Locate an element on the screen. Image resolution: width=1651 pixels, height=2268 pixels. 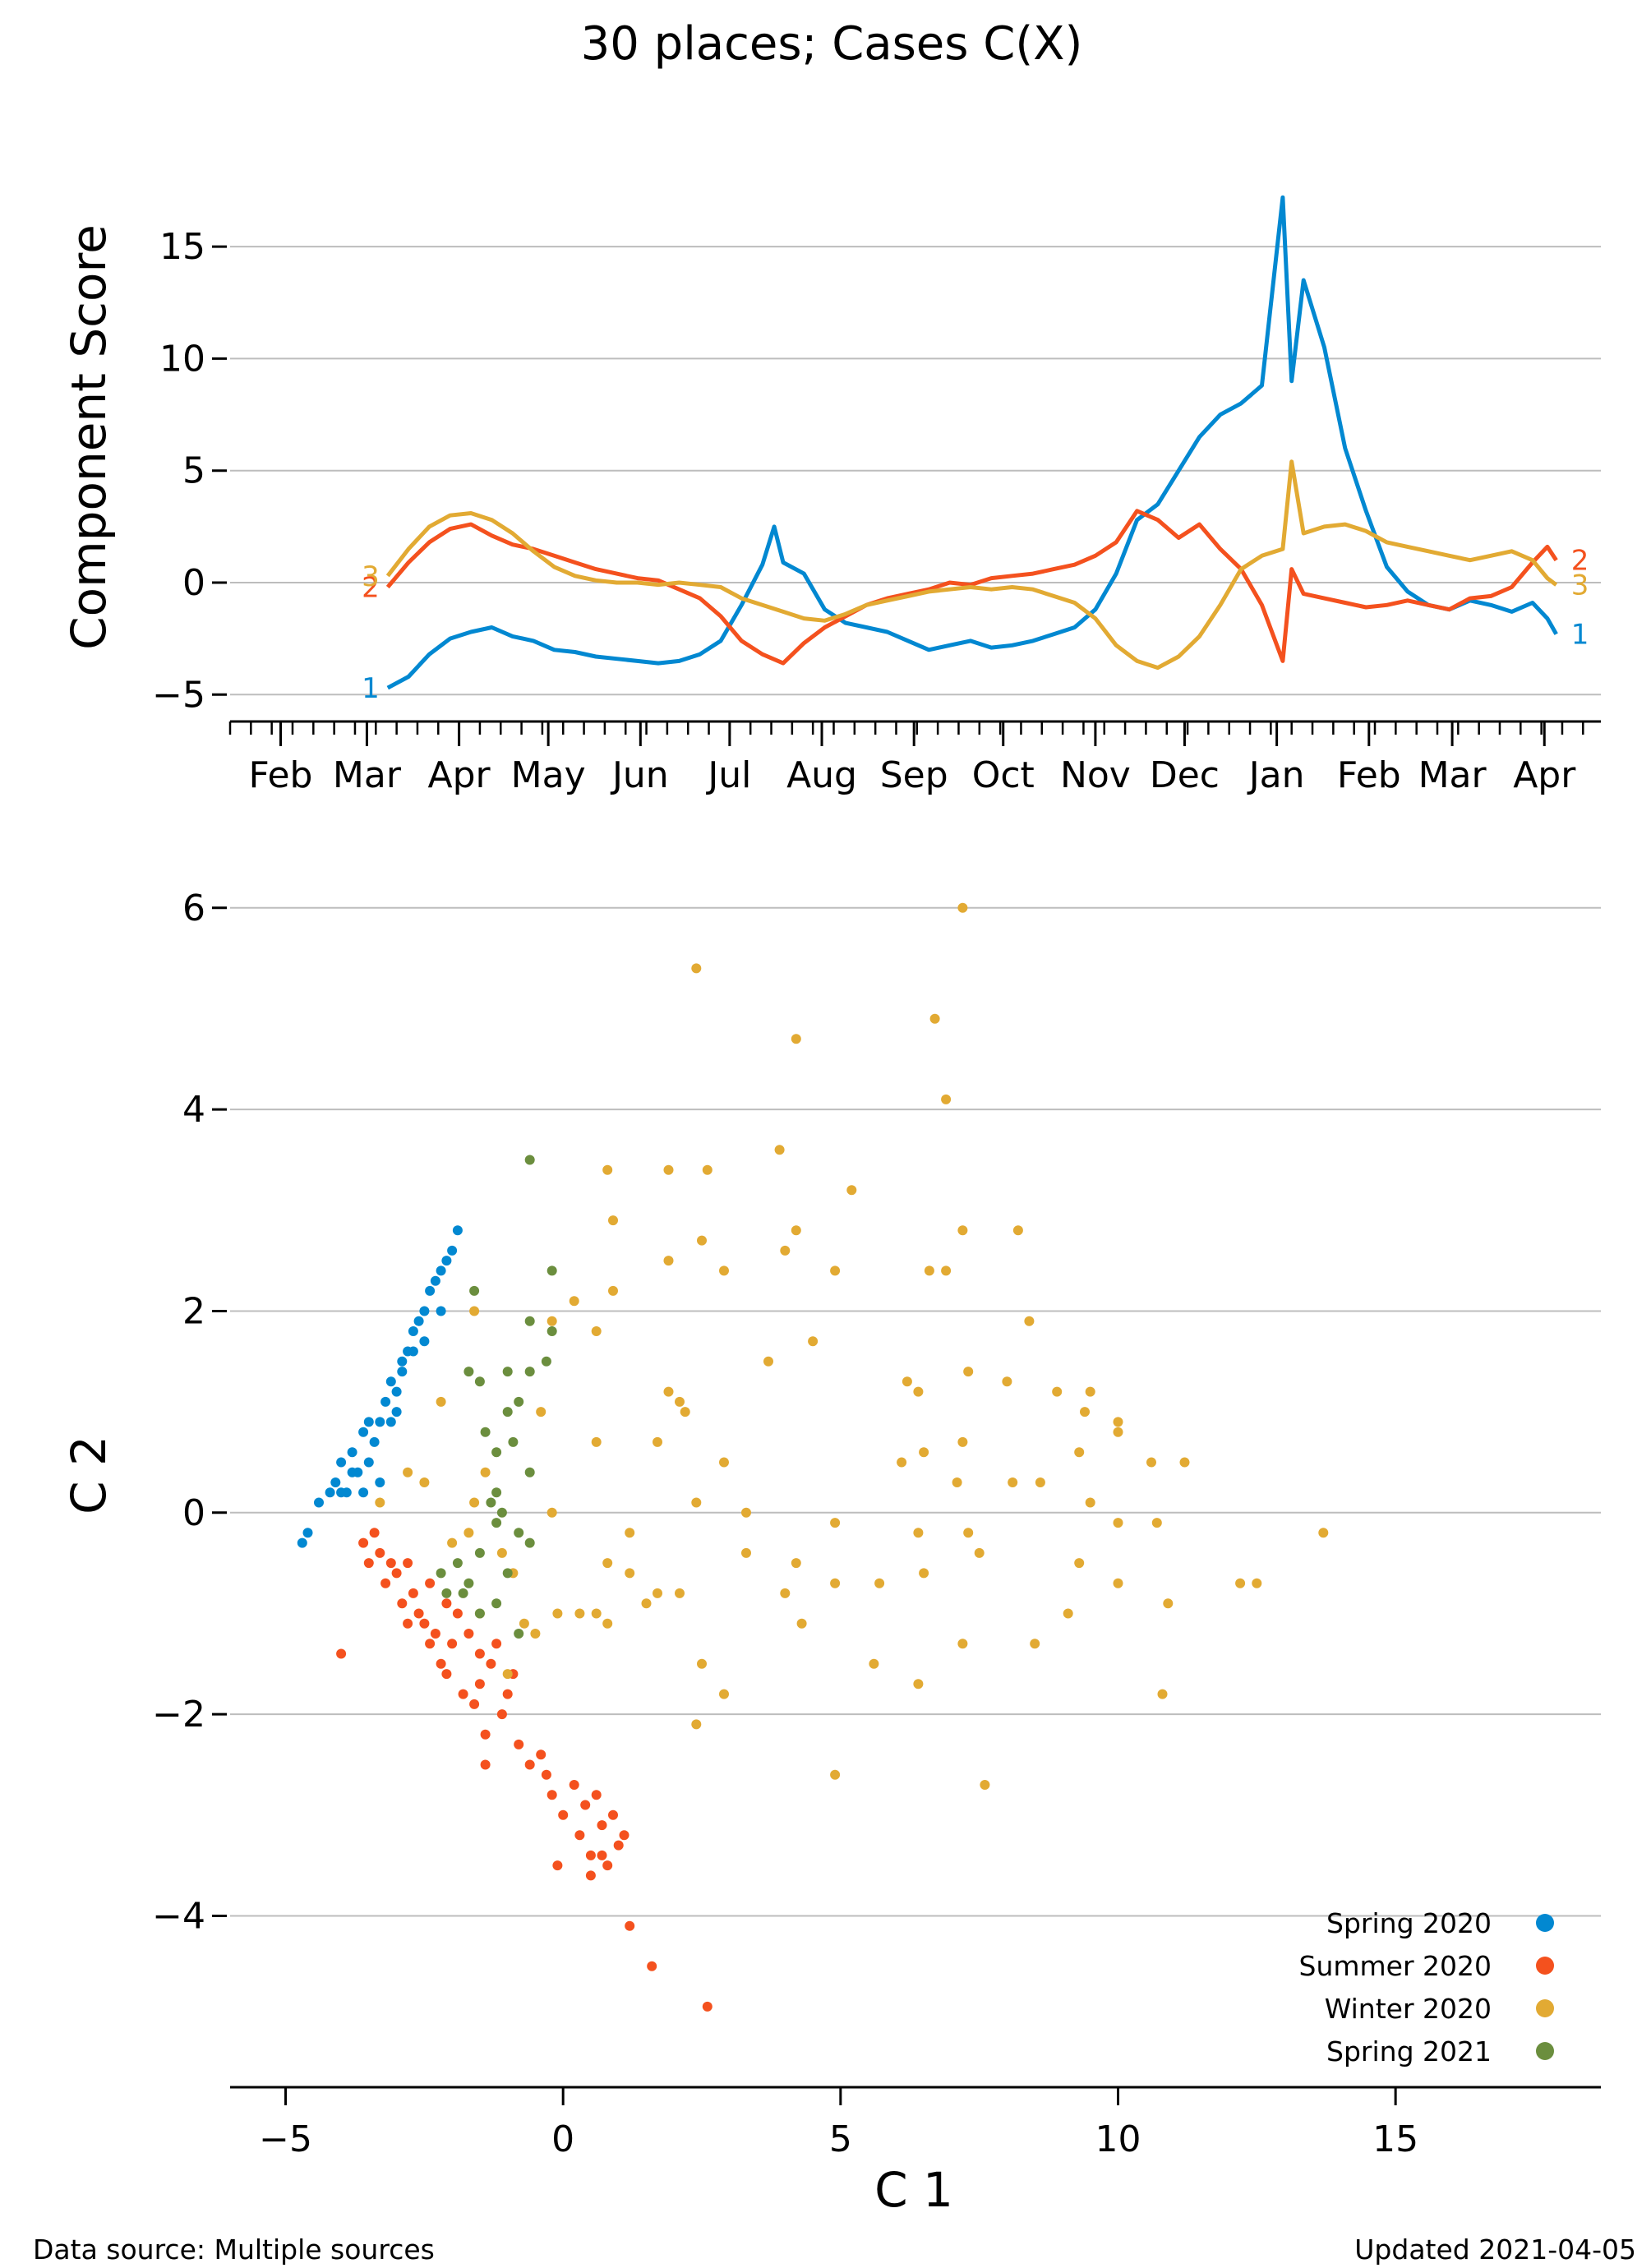
x-tick-label: Mar is located at coordinates (367, 775).